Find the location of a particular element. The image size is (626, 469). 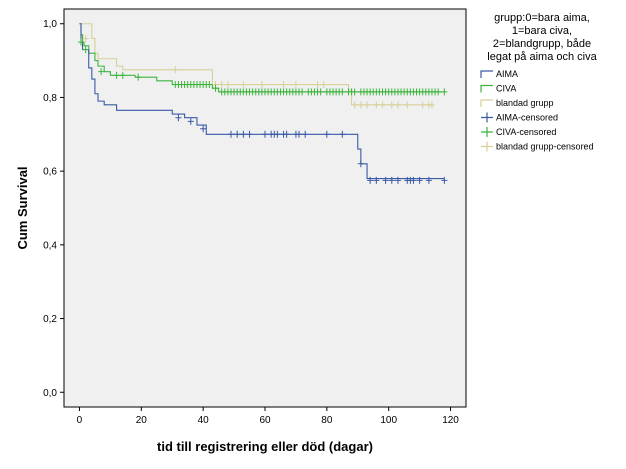

legend-item: CIVA-censored is located at coordinates (518, 132).